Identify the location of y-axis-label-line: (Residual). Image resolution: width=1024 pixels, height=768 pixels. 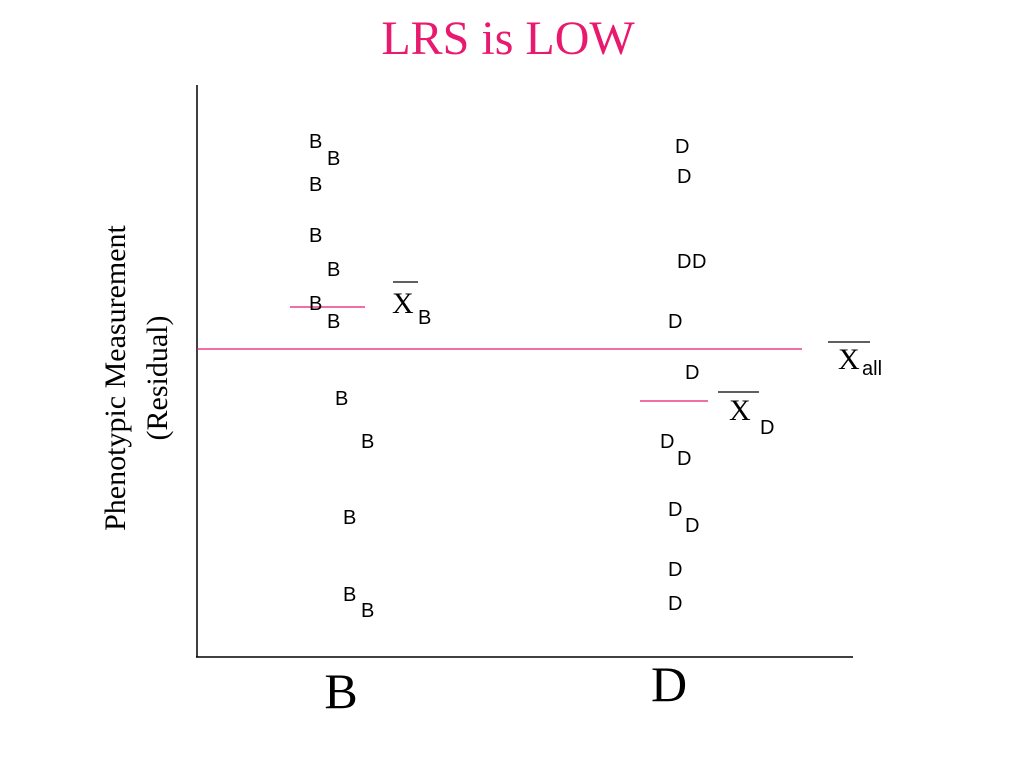
(157, 378).